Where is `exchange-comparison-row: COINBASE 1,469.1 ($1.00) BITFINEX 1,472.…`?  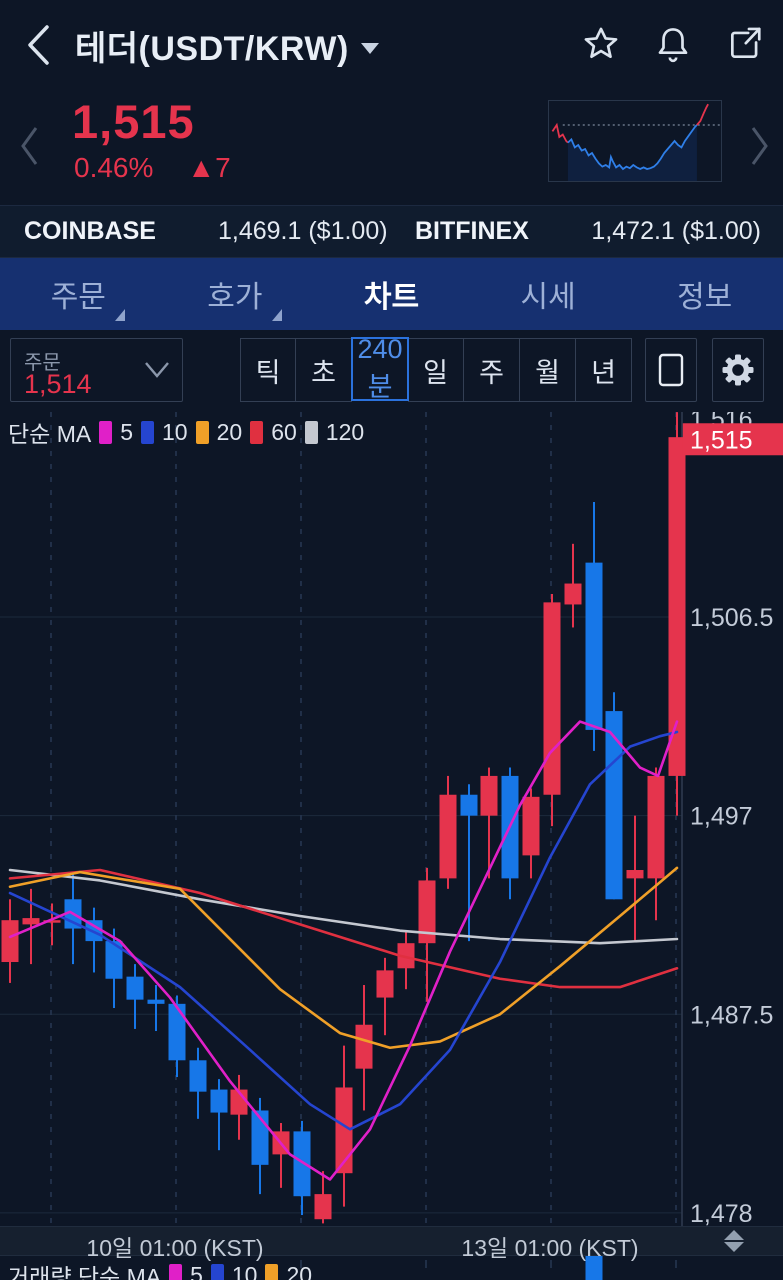 exchange-comparison-row: COINBASE 1,469.1 ($1.00) BITFINEX 1,472.… is located at coordinates (391, 231).